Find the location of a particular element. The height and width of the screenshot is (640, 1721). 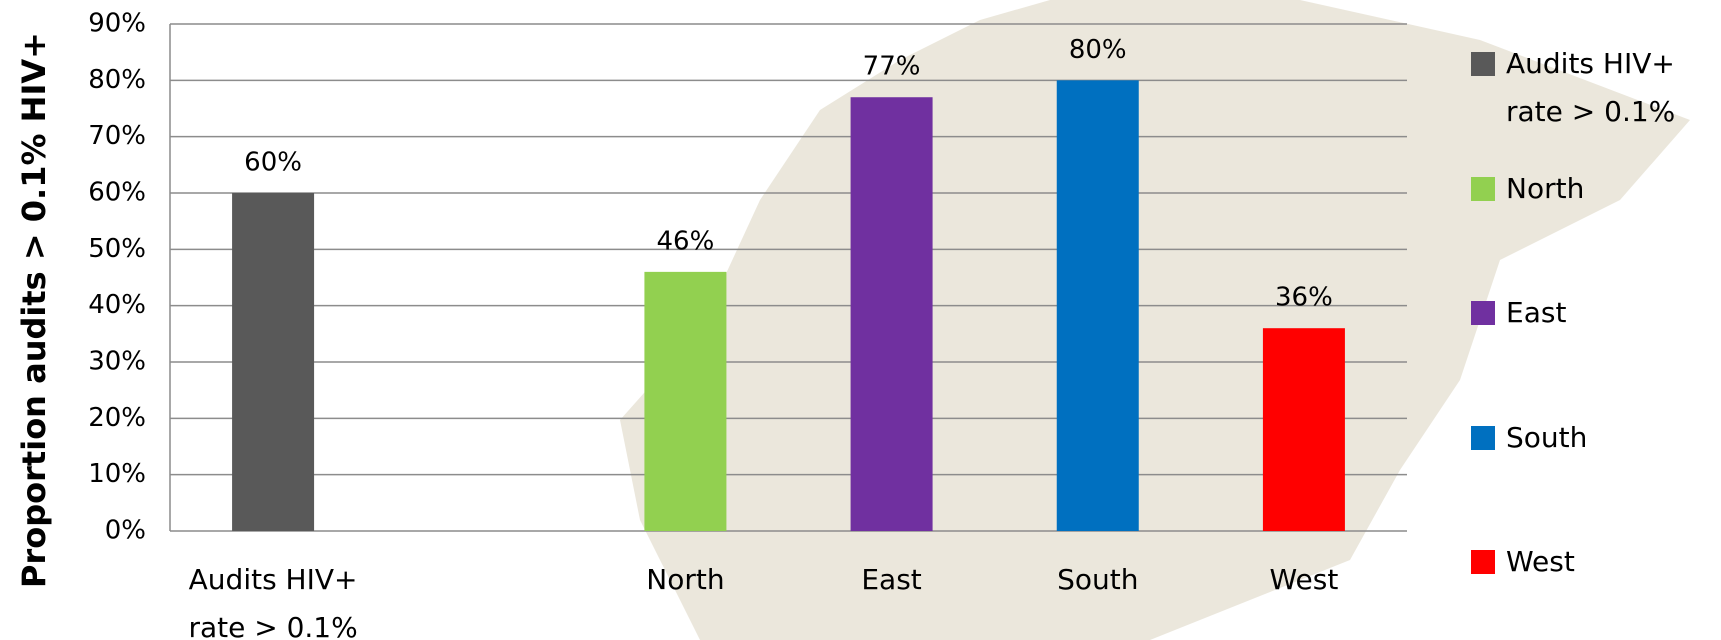

y-tick-label: 10% is located at coordinates (117, 474).